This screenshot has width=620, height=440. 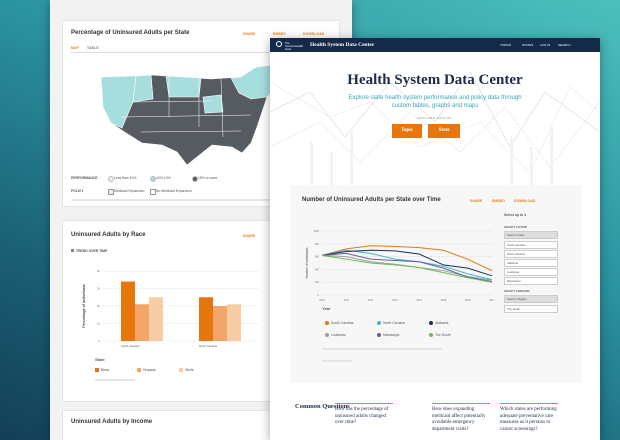 What do you see at coordinates (163, 178) in the screenshot?
I see `legend-label: 10%-14%` at bounding box center [163, 178].